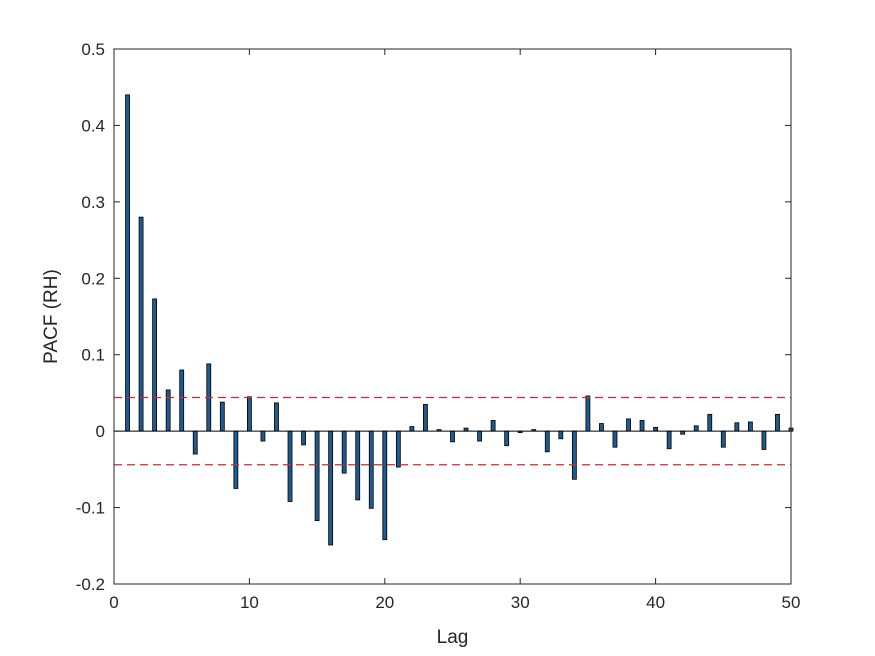 The width and height of the screenshot is (875, 656). Describe the element at coordinates (791, 602) in the screenshot. I see `x-tick-label: 50` at that location.